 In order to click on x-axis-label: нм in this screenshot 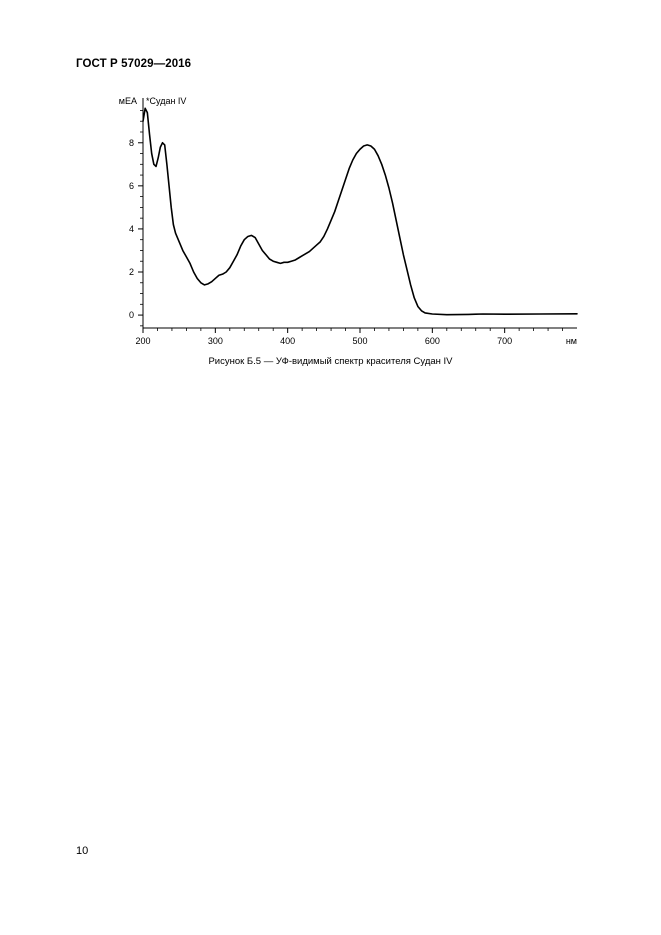, I will do `click(571, 341)`.